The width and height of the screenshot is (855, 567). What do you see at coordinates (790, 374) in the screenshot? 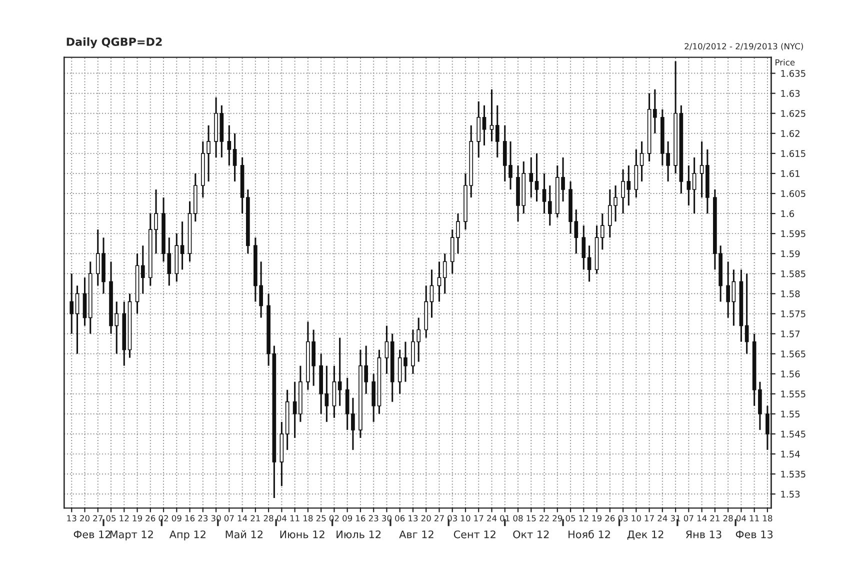
I see `y-tick-label: 1.56` at bounding box center [790, 374].